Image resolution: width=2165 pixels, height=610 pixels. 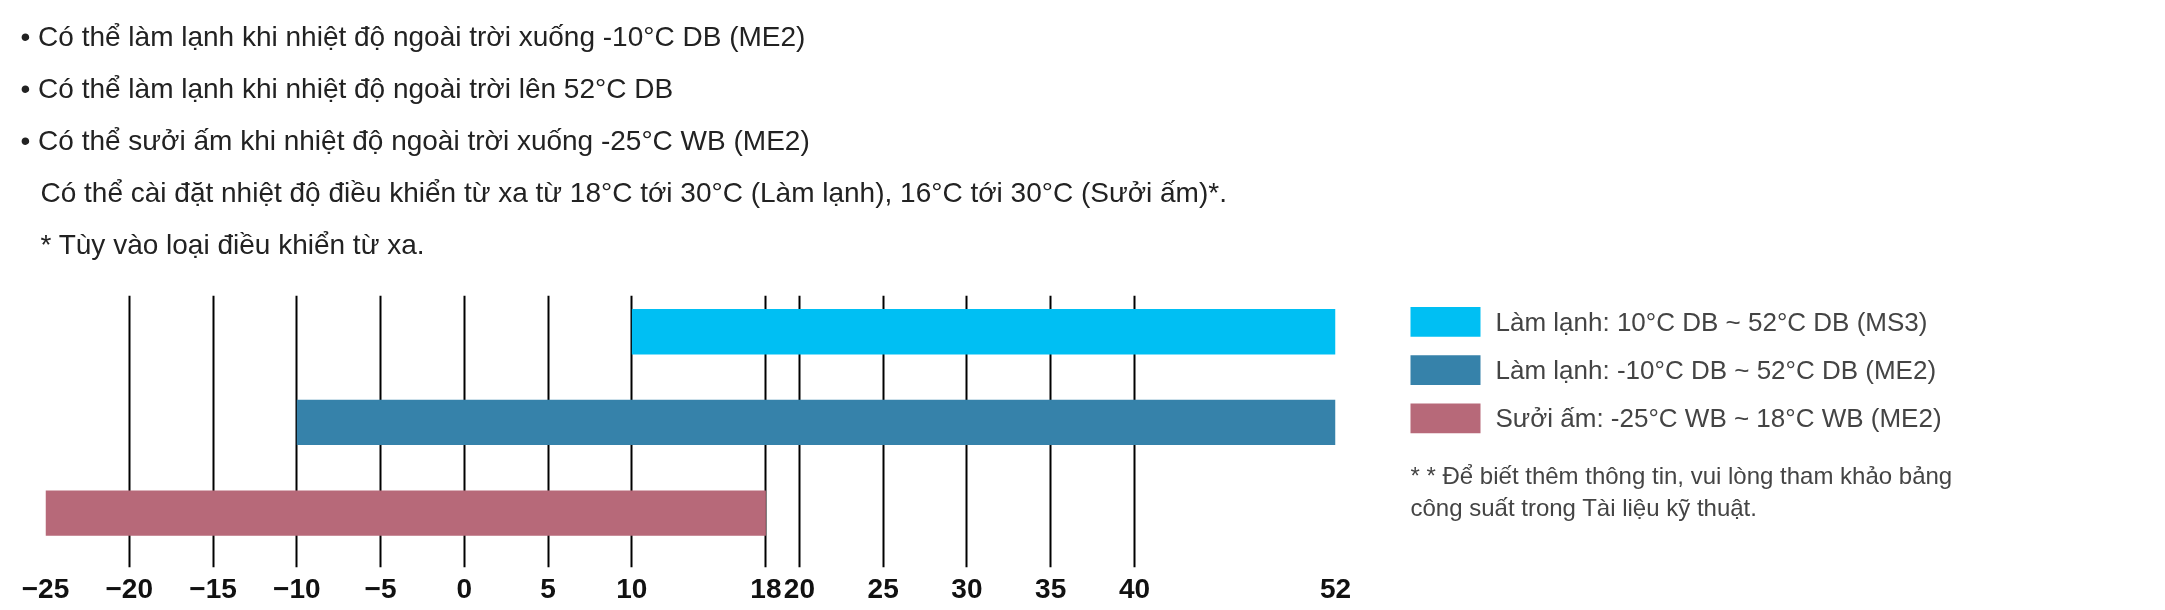 What do you see at coordinates (415, 140) in the screenshot?
I see `text: • Có thể sưởi ấm khi nhiệt độ ngoài trời xuống -25°C WB (ME2)` at bounding box center [415, 140].